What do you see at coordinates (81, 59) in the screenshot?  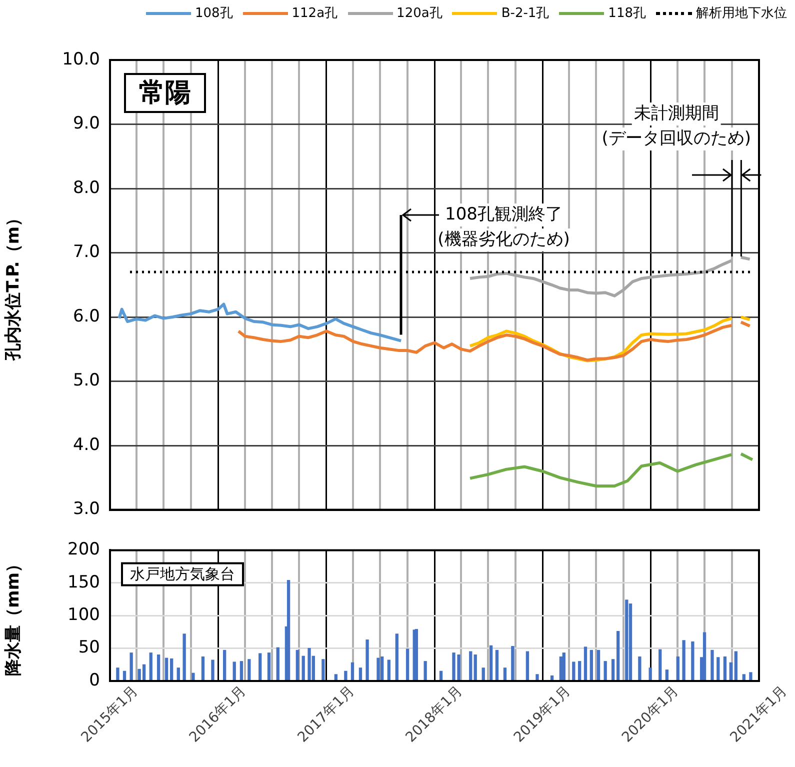 I see `y-tick-label: 10.0` at bounding box center [81, 59].